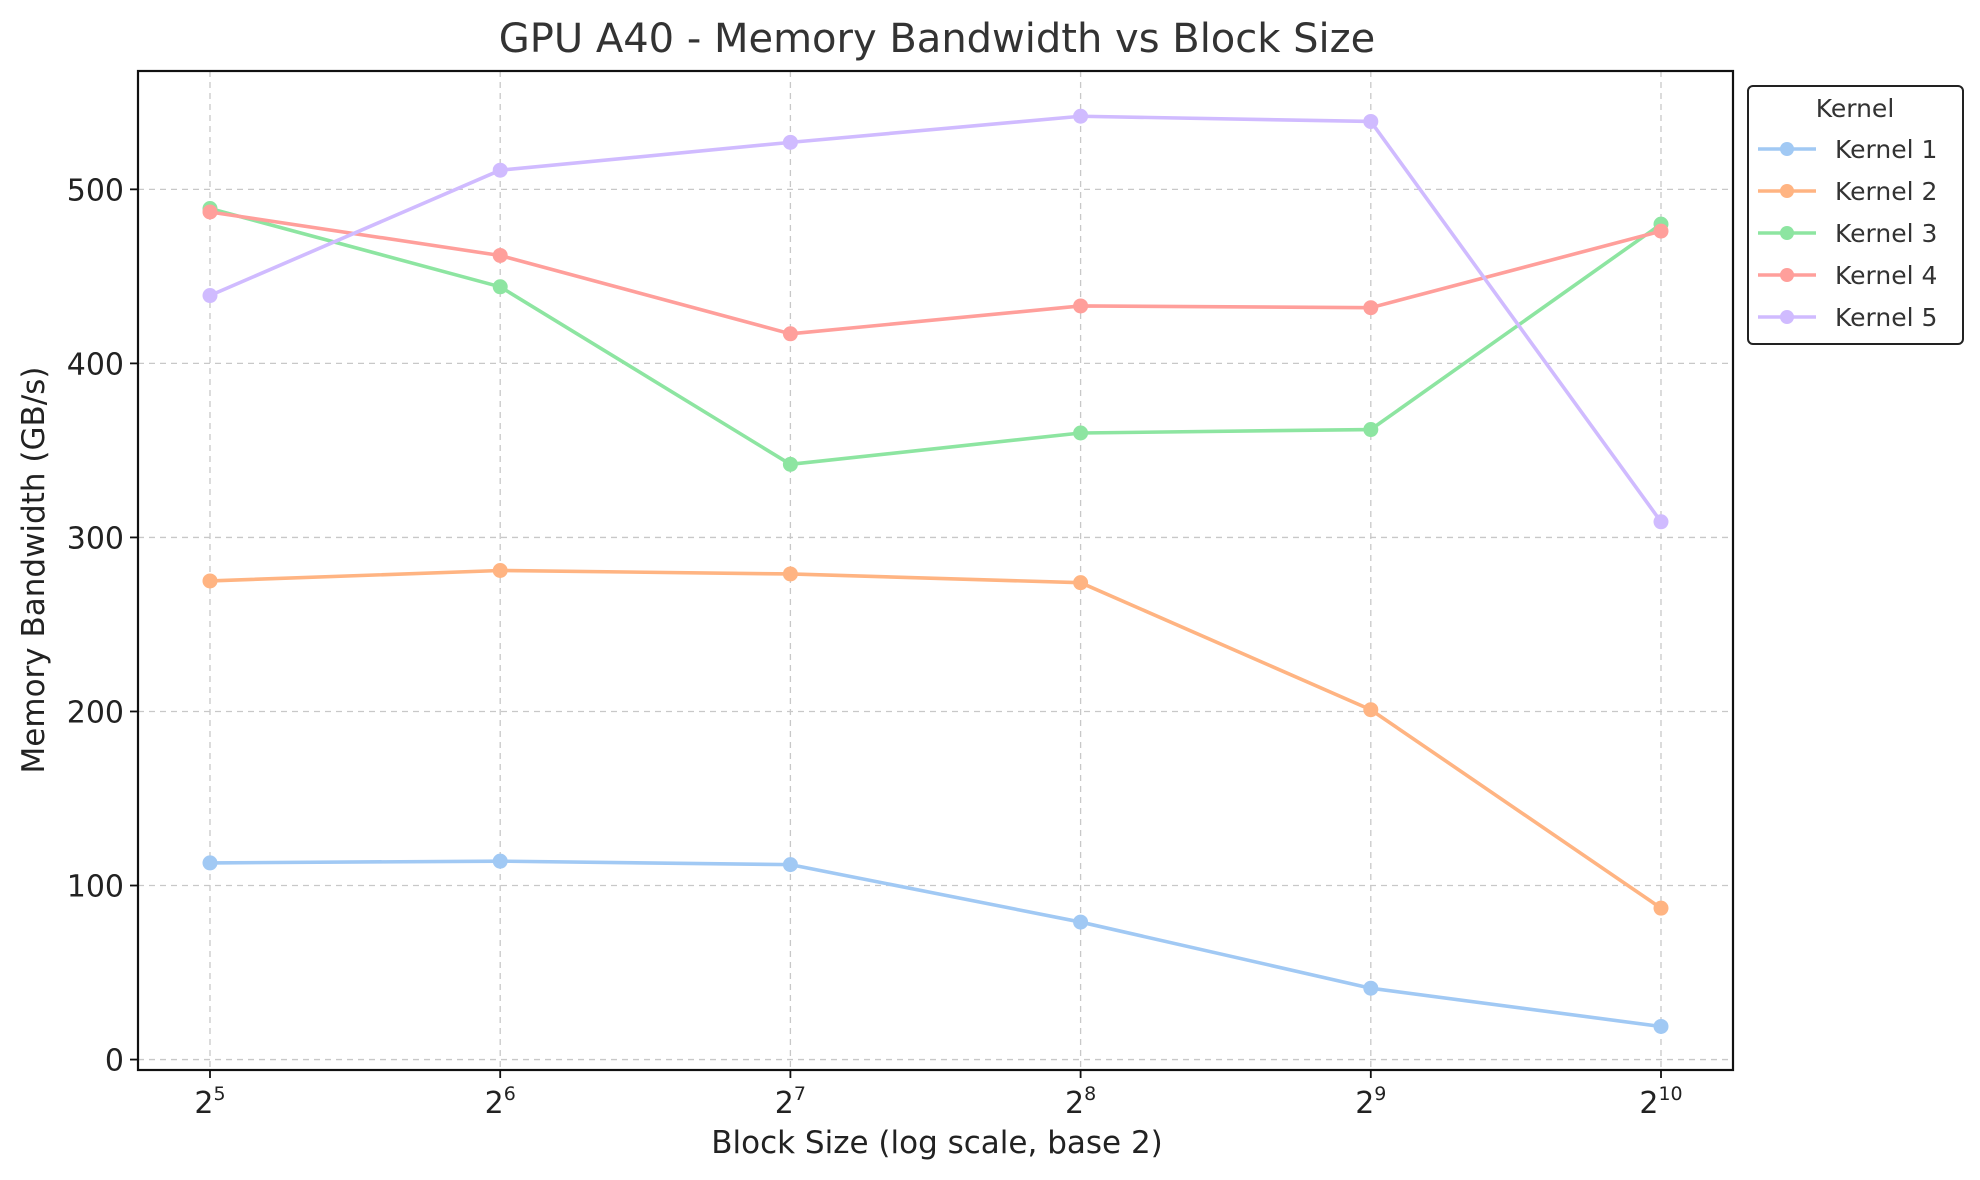  Describe the element at coordinates (95, 538) in the screenshot. I see `y-tick-label: 300` at that location.